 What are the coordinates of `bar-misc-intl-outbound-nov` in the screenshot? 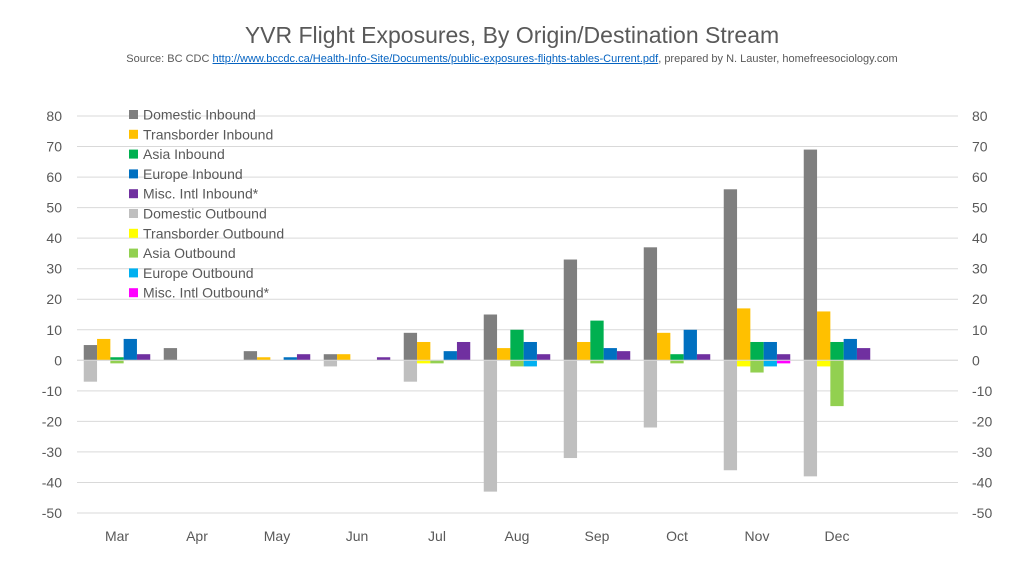 It's located at (783, 362).